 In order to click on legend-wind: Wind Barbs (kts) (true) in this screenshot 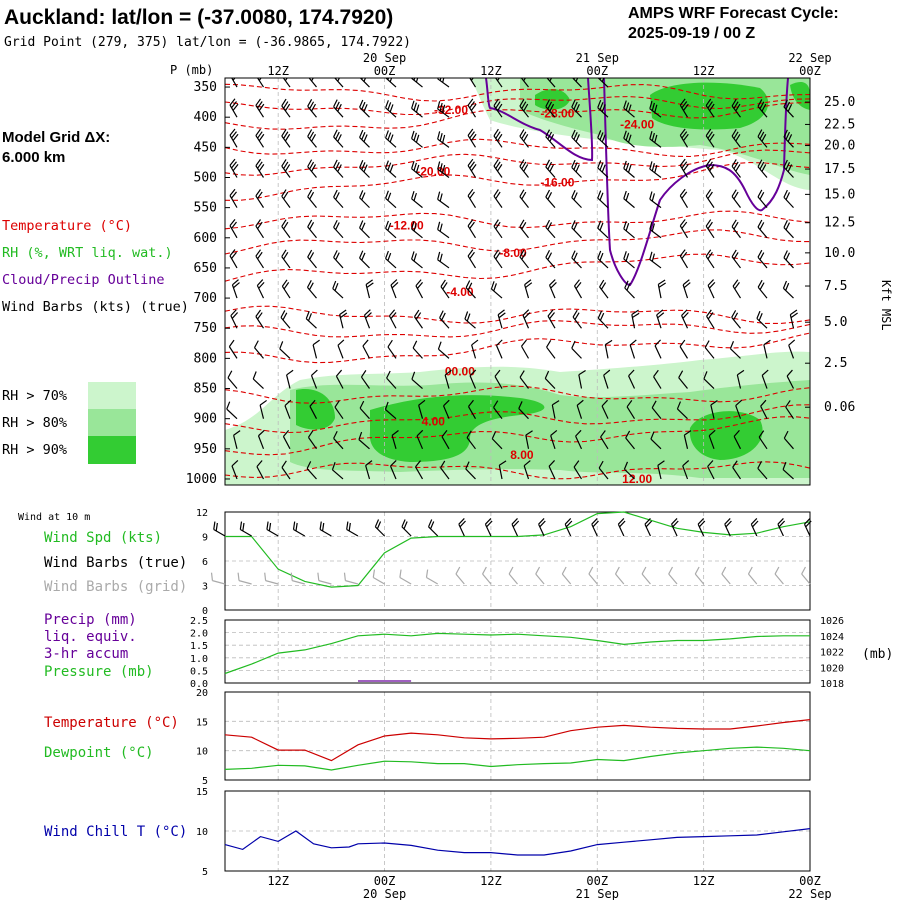, I will do `click(95, 307)`.